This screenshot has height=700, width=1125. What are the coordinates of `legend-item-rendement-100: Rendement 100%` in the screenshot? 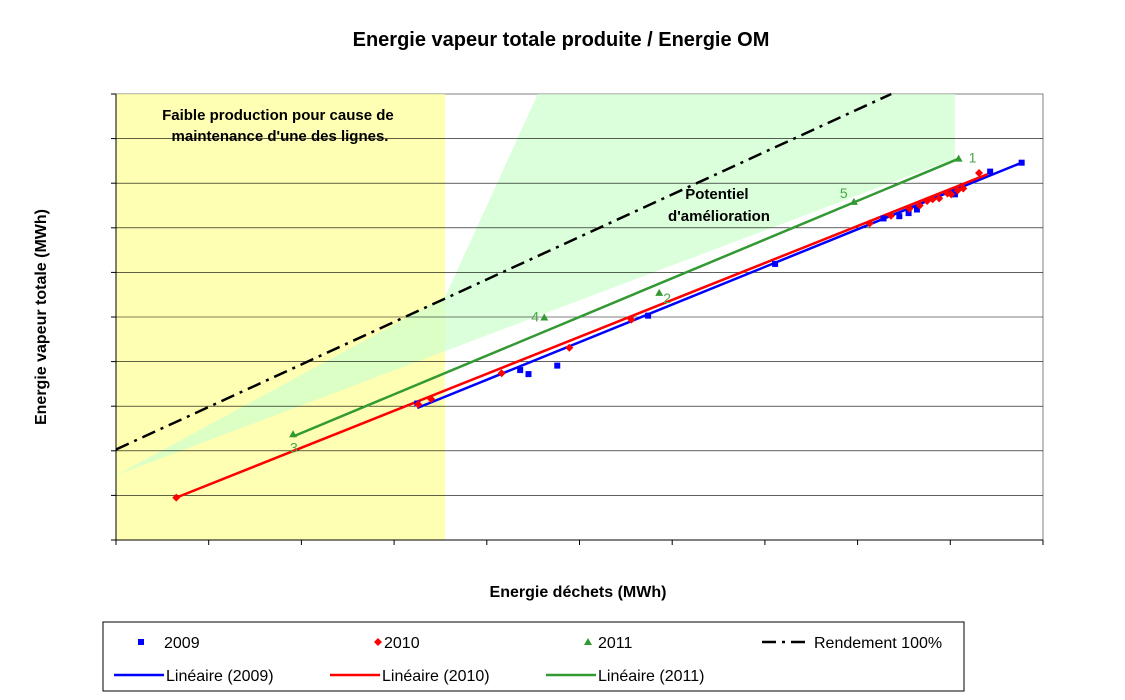 It's located at (852, 643).